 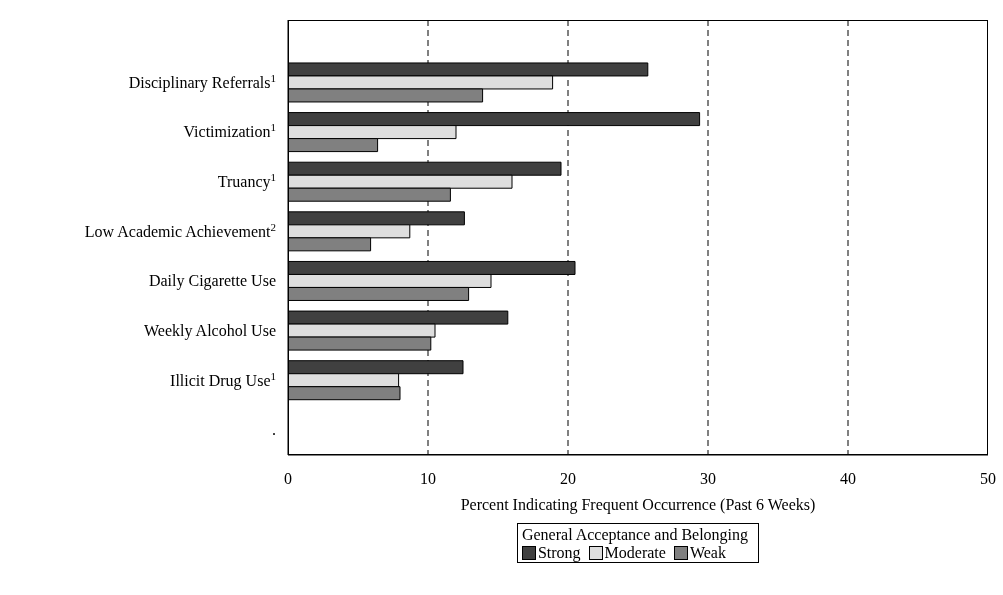 I want to click on x-tick-label: 30, so click(x=708, y=479).